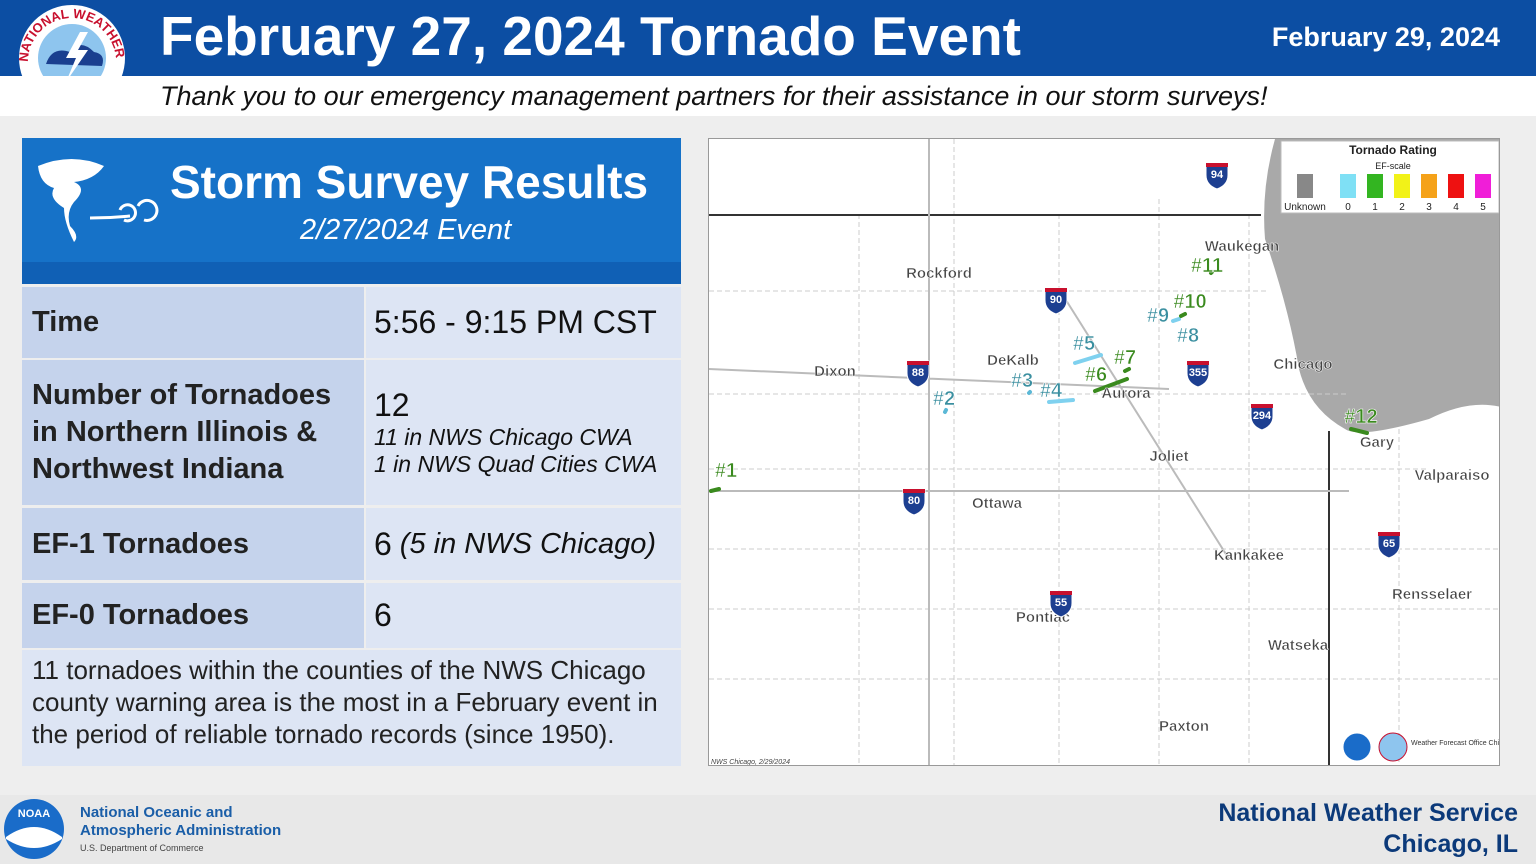 This screenshot has width=1536, height=864. I want to click on map-credit: NWS Chicago, 2/29/2024, so click(750, 762).